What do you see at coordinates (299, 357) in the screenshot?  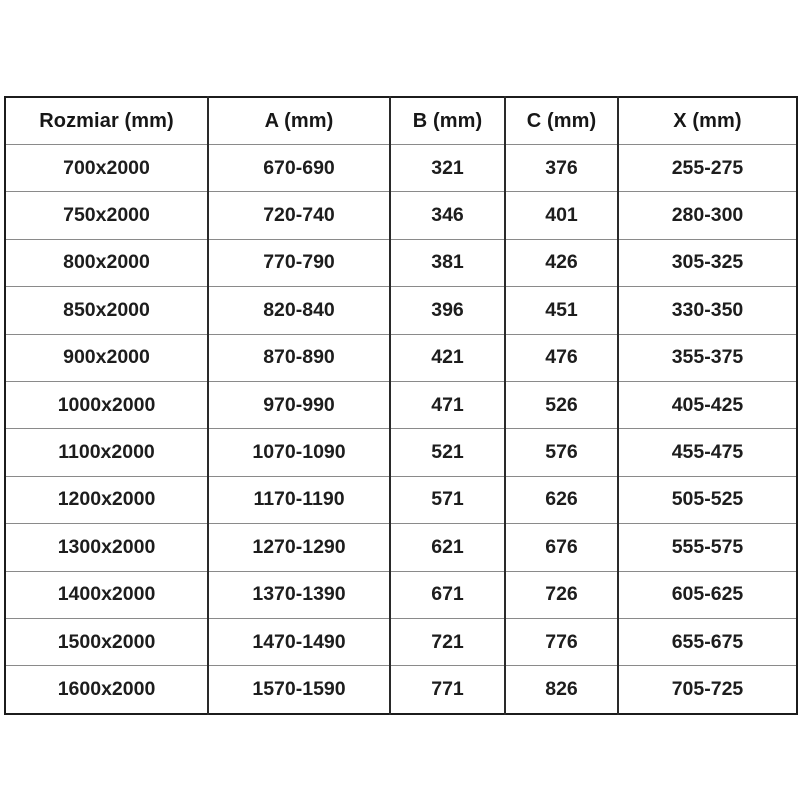 I see `cell-a: 870-890` at bounding box center [299, 357].